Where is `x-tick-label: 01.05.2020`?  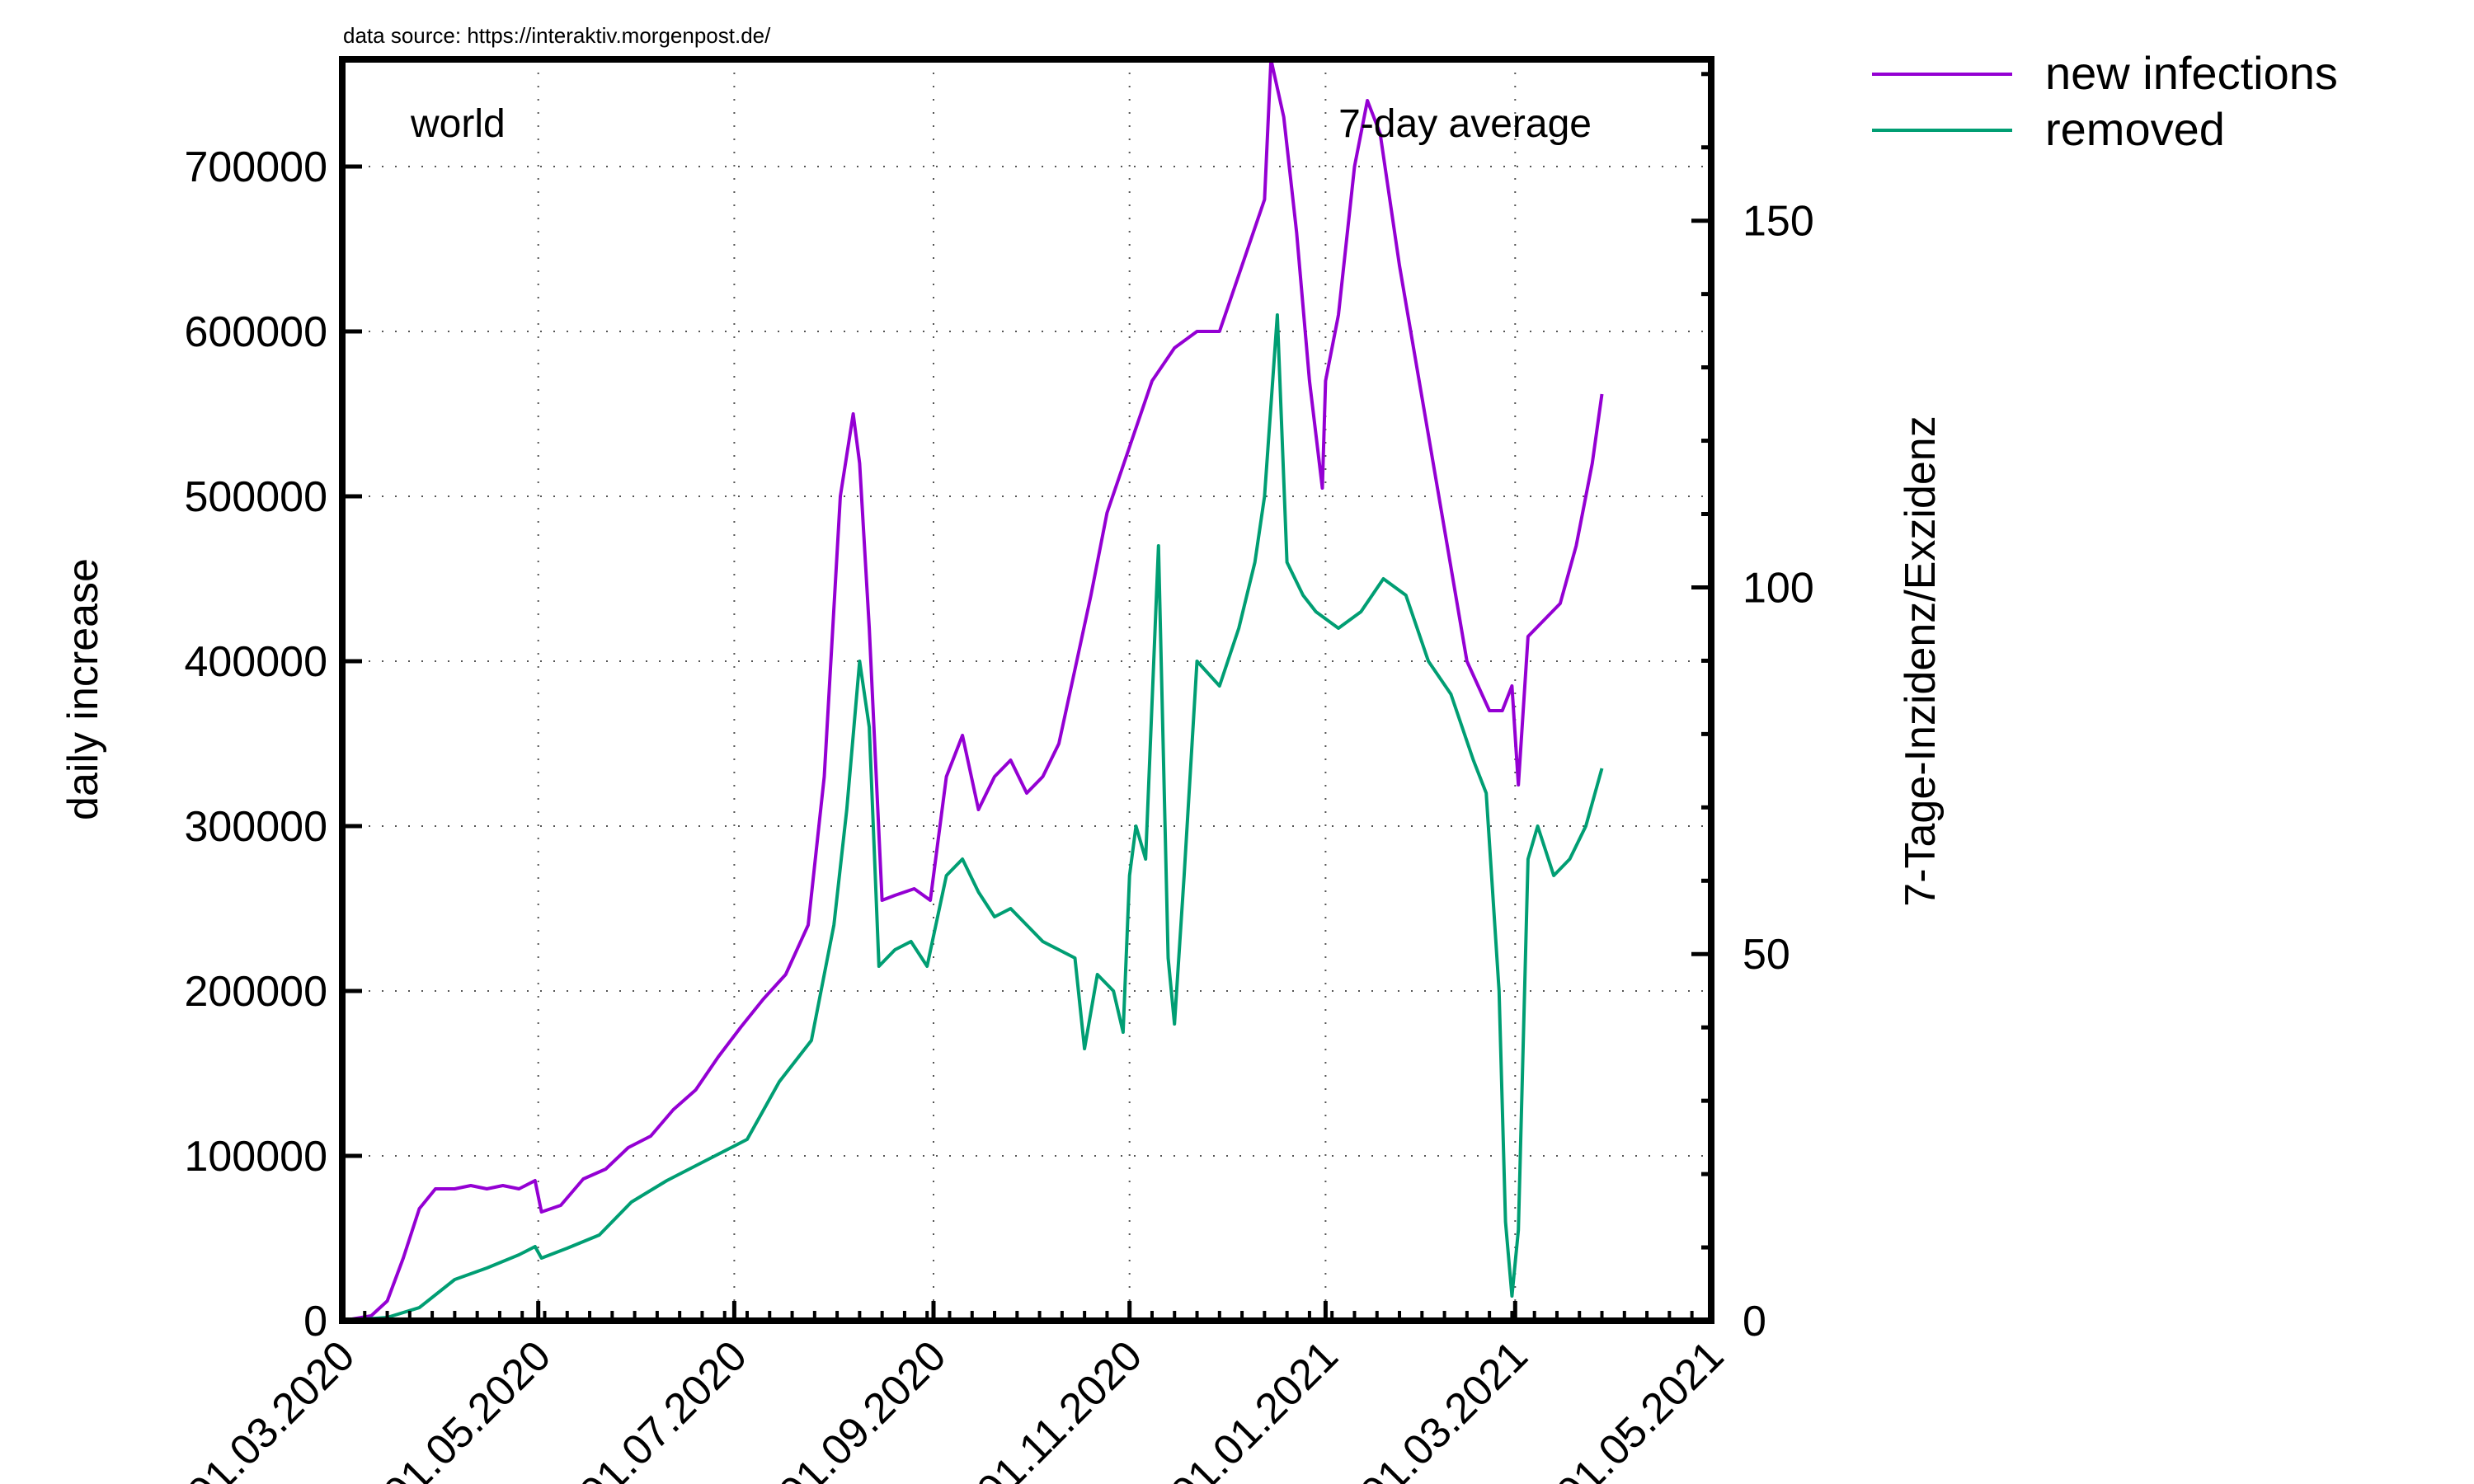 x-tick-label: 01.05.2020 is located at coordinates (467, 1407).